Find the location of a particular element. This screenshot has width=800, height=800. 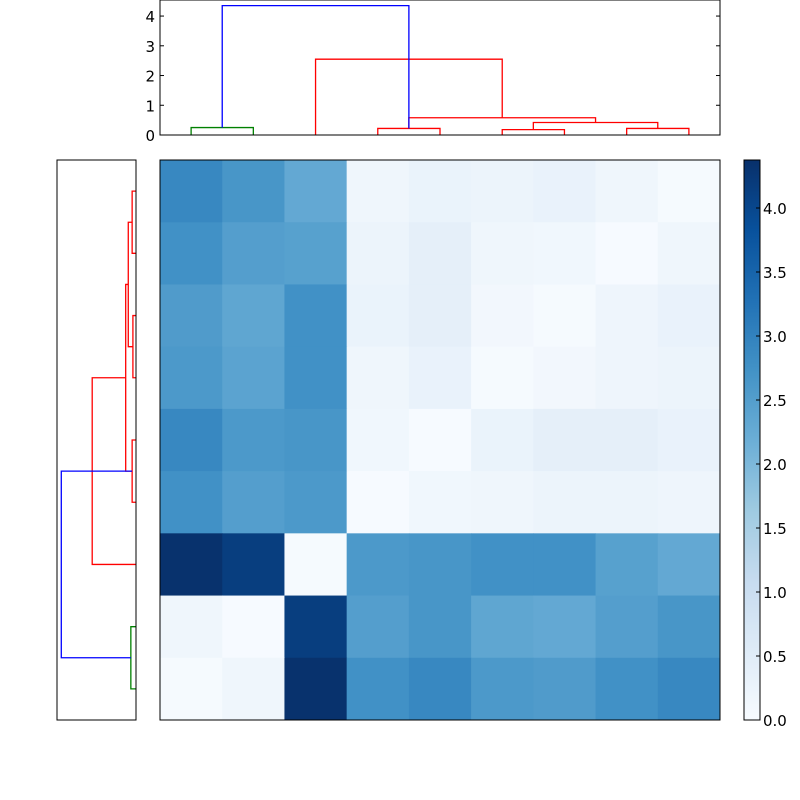

left-dendrogram-frame is located at coordinates (96, 440).